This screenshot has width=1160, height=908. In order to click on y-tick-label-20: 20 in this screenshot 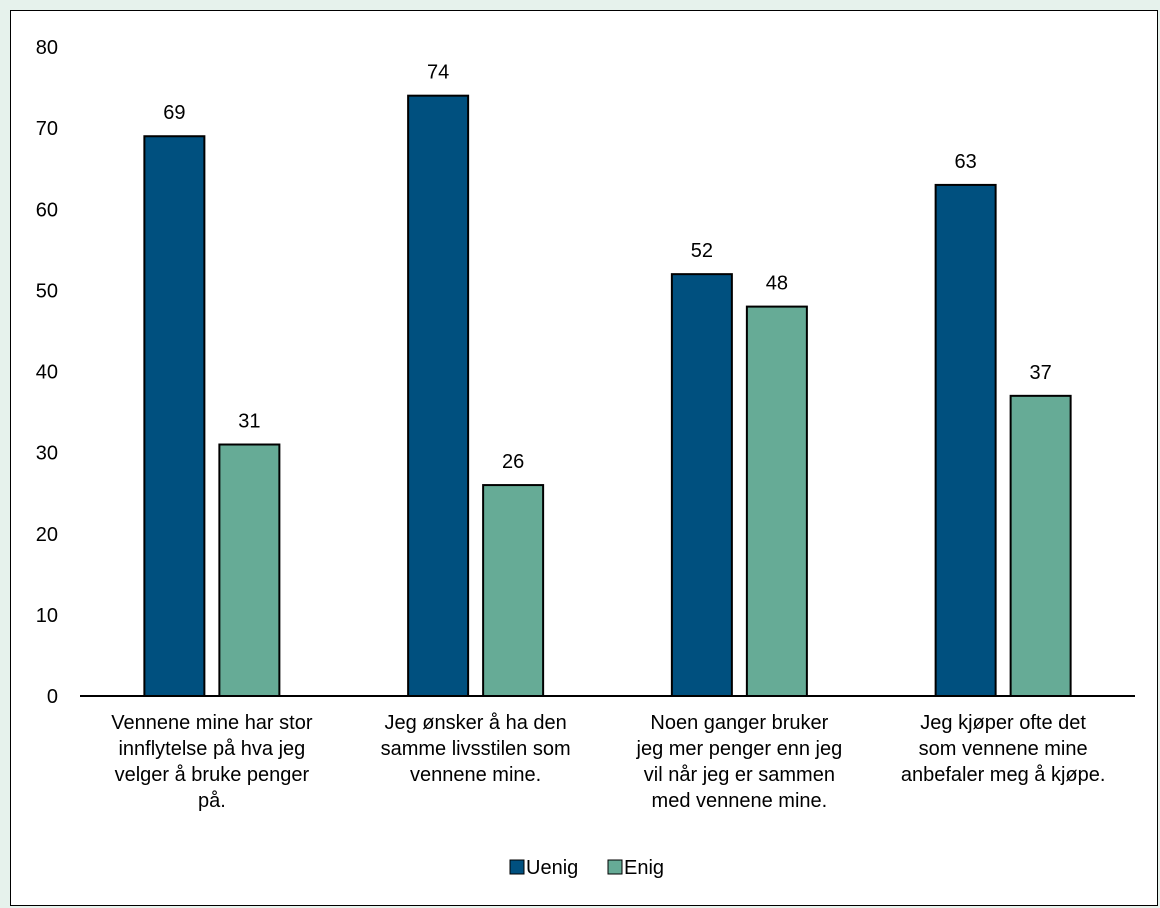, I will do `click(47, 535)`.